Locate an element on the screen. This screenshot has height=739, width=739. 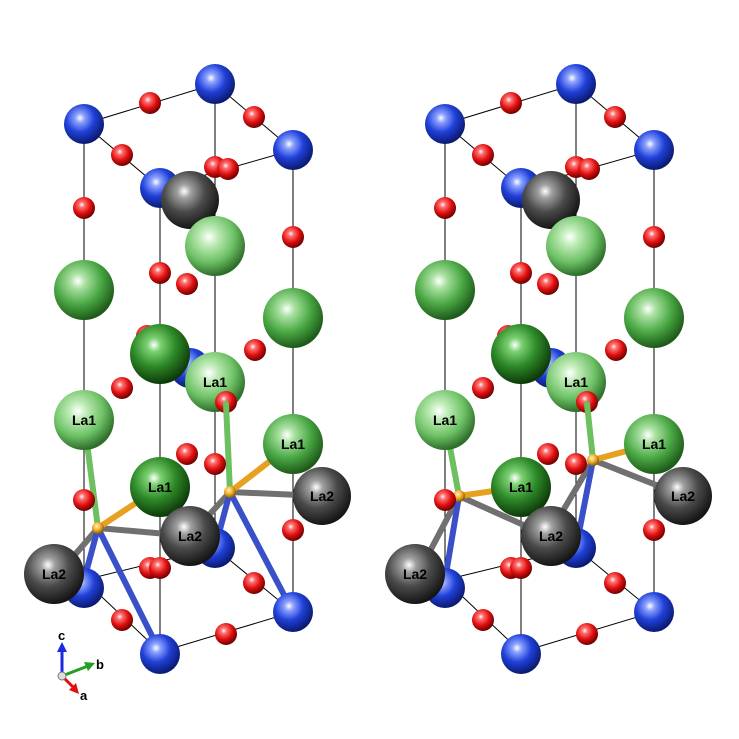
axis-origin is located at coordinates (62, 676).